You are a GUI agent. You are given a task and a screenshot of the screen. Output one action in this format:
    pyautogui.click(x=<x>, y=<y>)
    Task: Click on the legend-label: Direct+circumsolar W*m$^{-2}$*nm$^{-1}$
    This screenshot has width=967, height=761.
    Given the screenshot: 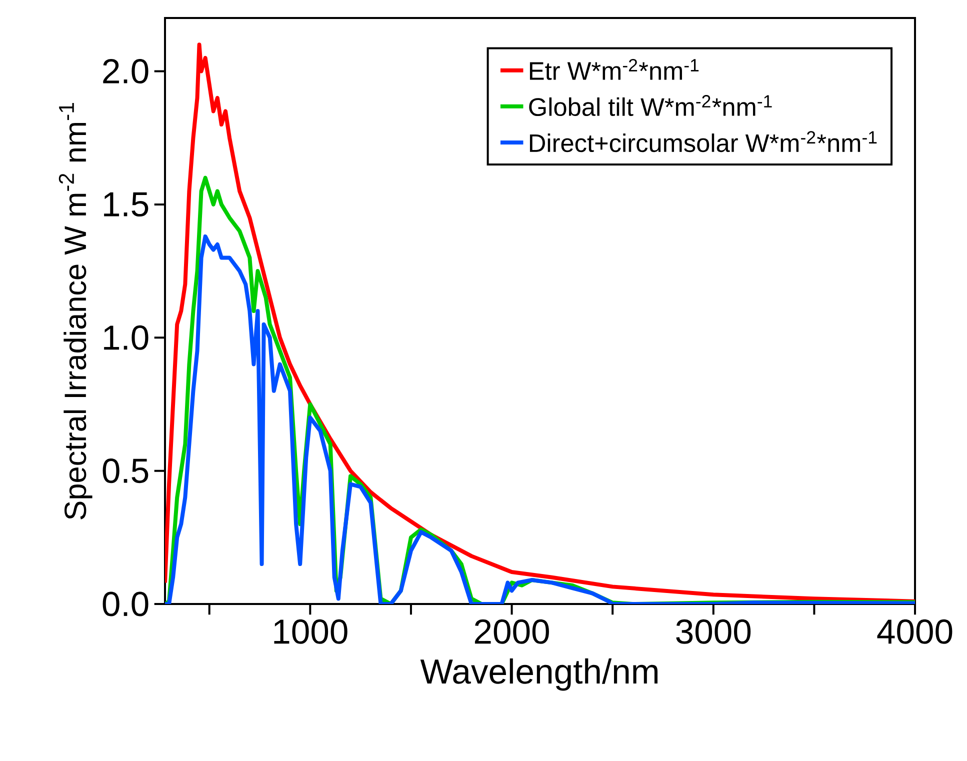 What is the action you would take?
    pyautogui.click(x=703, y=141)
    